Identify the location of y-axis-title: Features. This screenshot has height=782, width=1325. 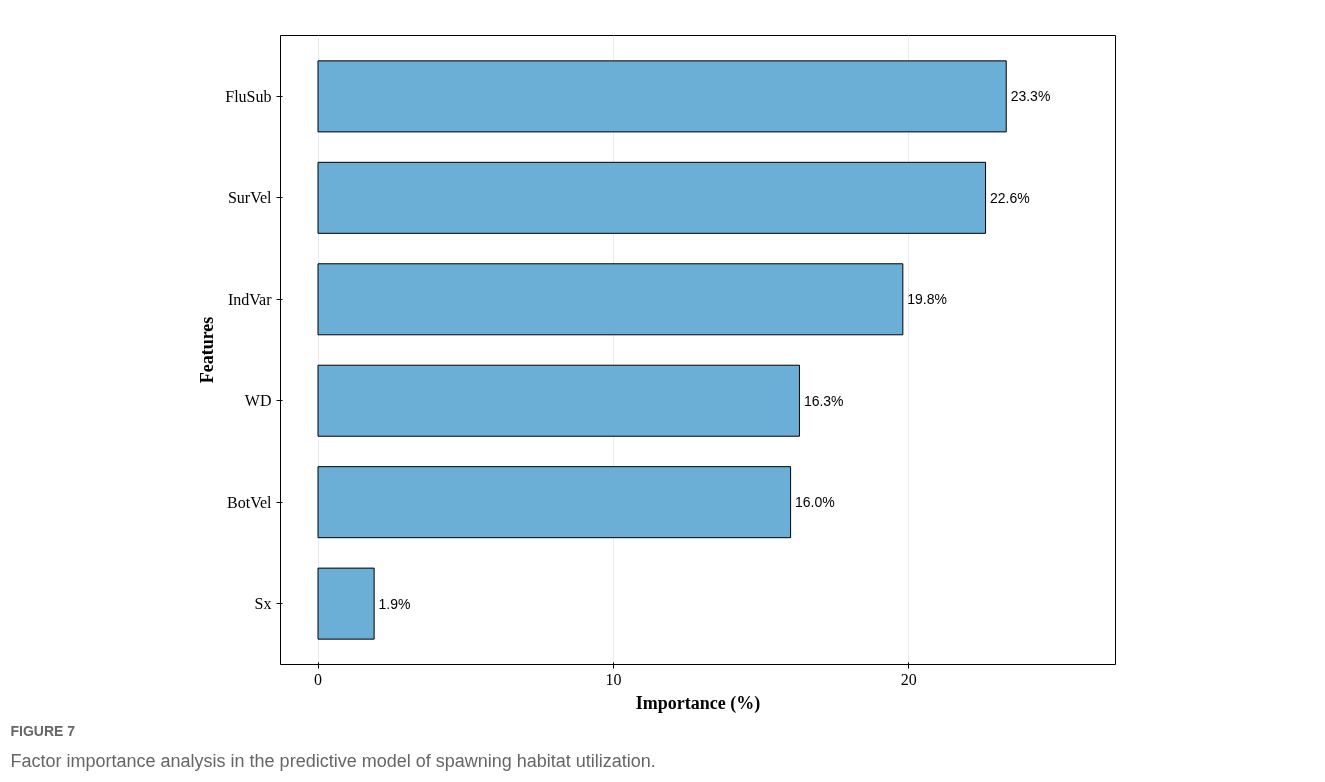
(207, 350).